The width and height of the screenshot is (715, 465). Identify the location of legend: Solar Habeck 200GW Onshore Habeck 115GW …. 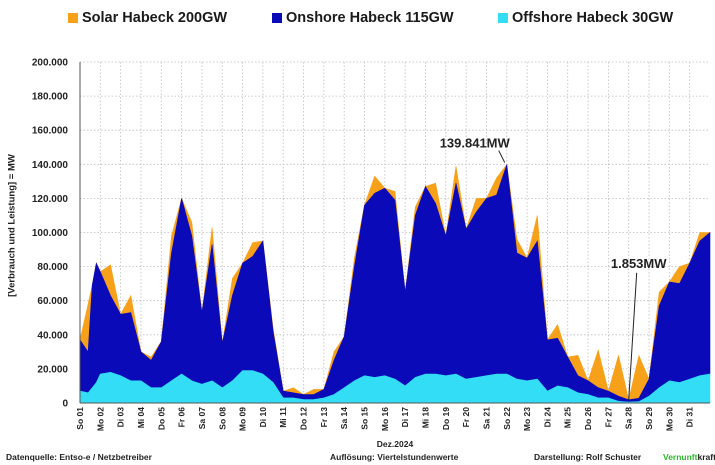
(357, 20).